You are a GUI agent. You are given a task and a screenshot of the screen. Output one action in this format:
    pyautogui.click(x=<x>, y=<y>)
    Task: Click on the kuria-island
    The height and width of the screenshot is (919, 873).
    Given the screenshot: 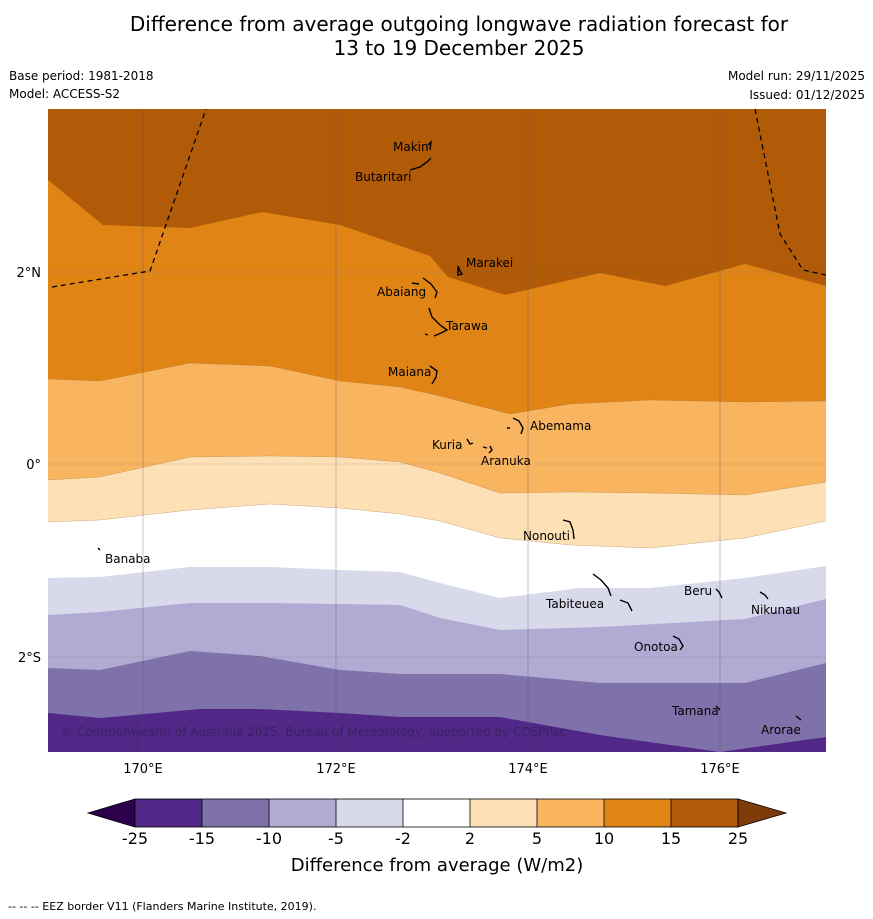 What is the action you would take?
    pyautogui.click(x=470, y=441)
    